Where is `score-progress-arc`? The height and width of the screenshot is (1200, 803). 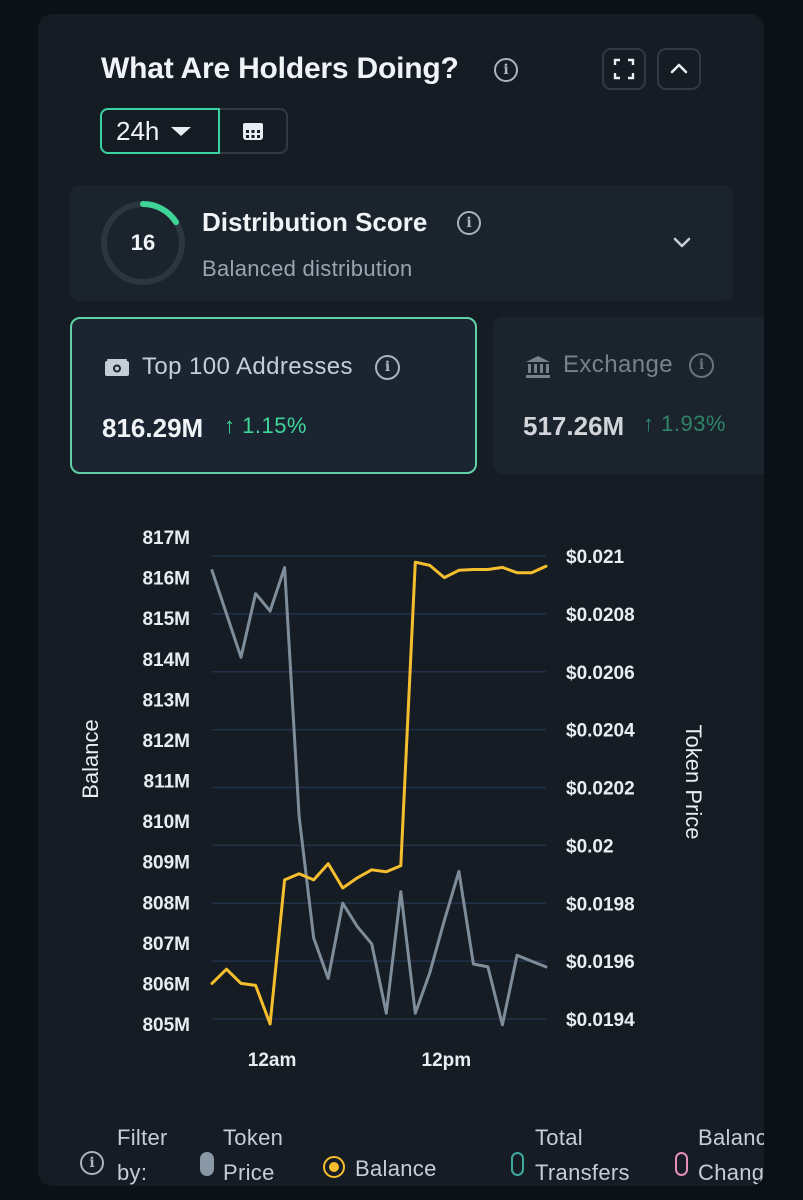 score-progress-arc is located at coordinates (143, 243).